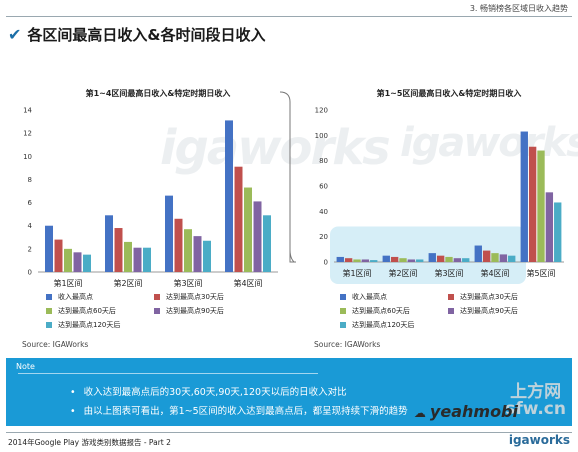  I want to click on bracket-connector, so click(287, 177).